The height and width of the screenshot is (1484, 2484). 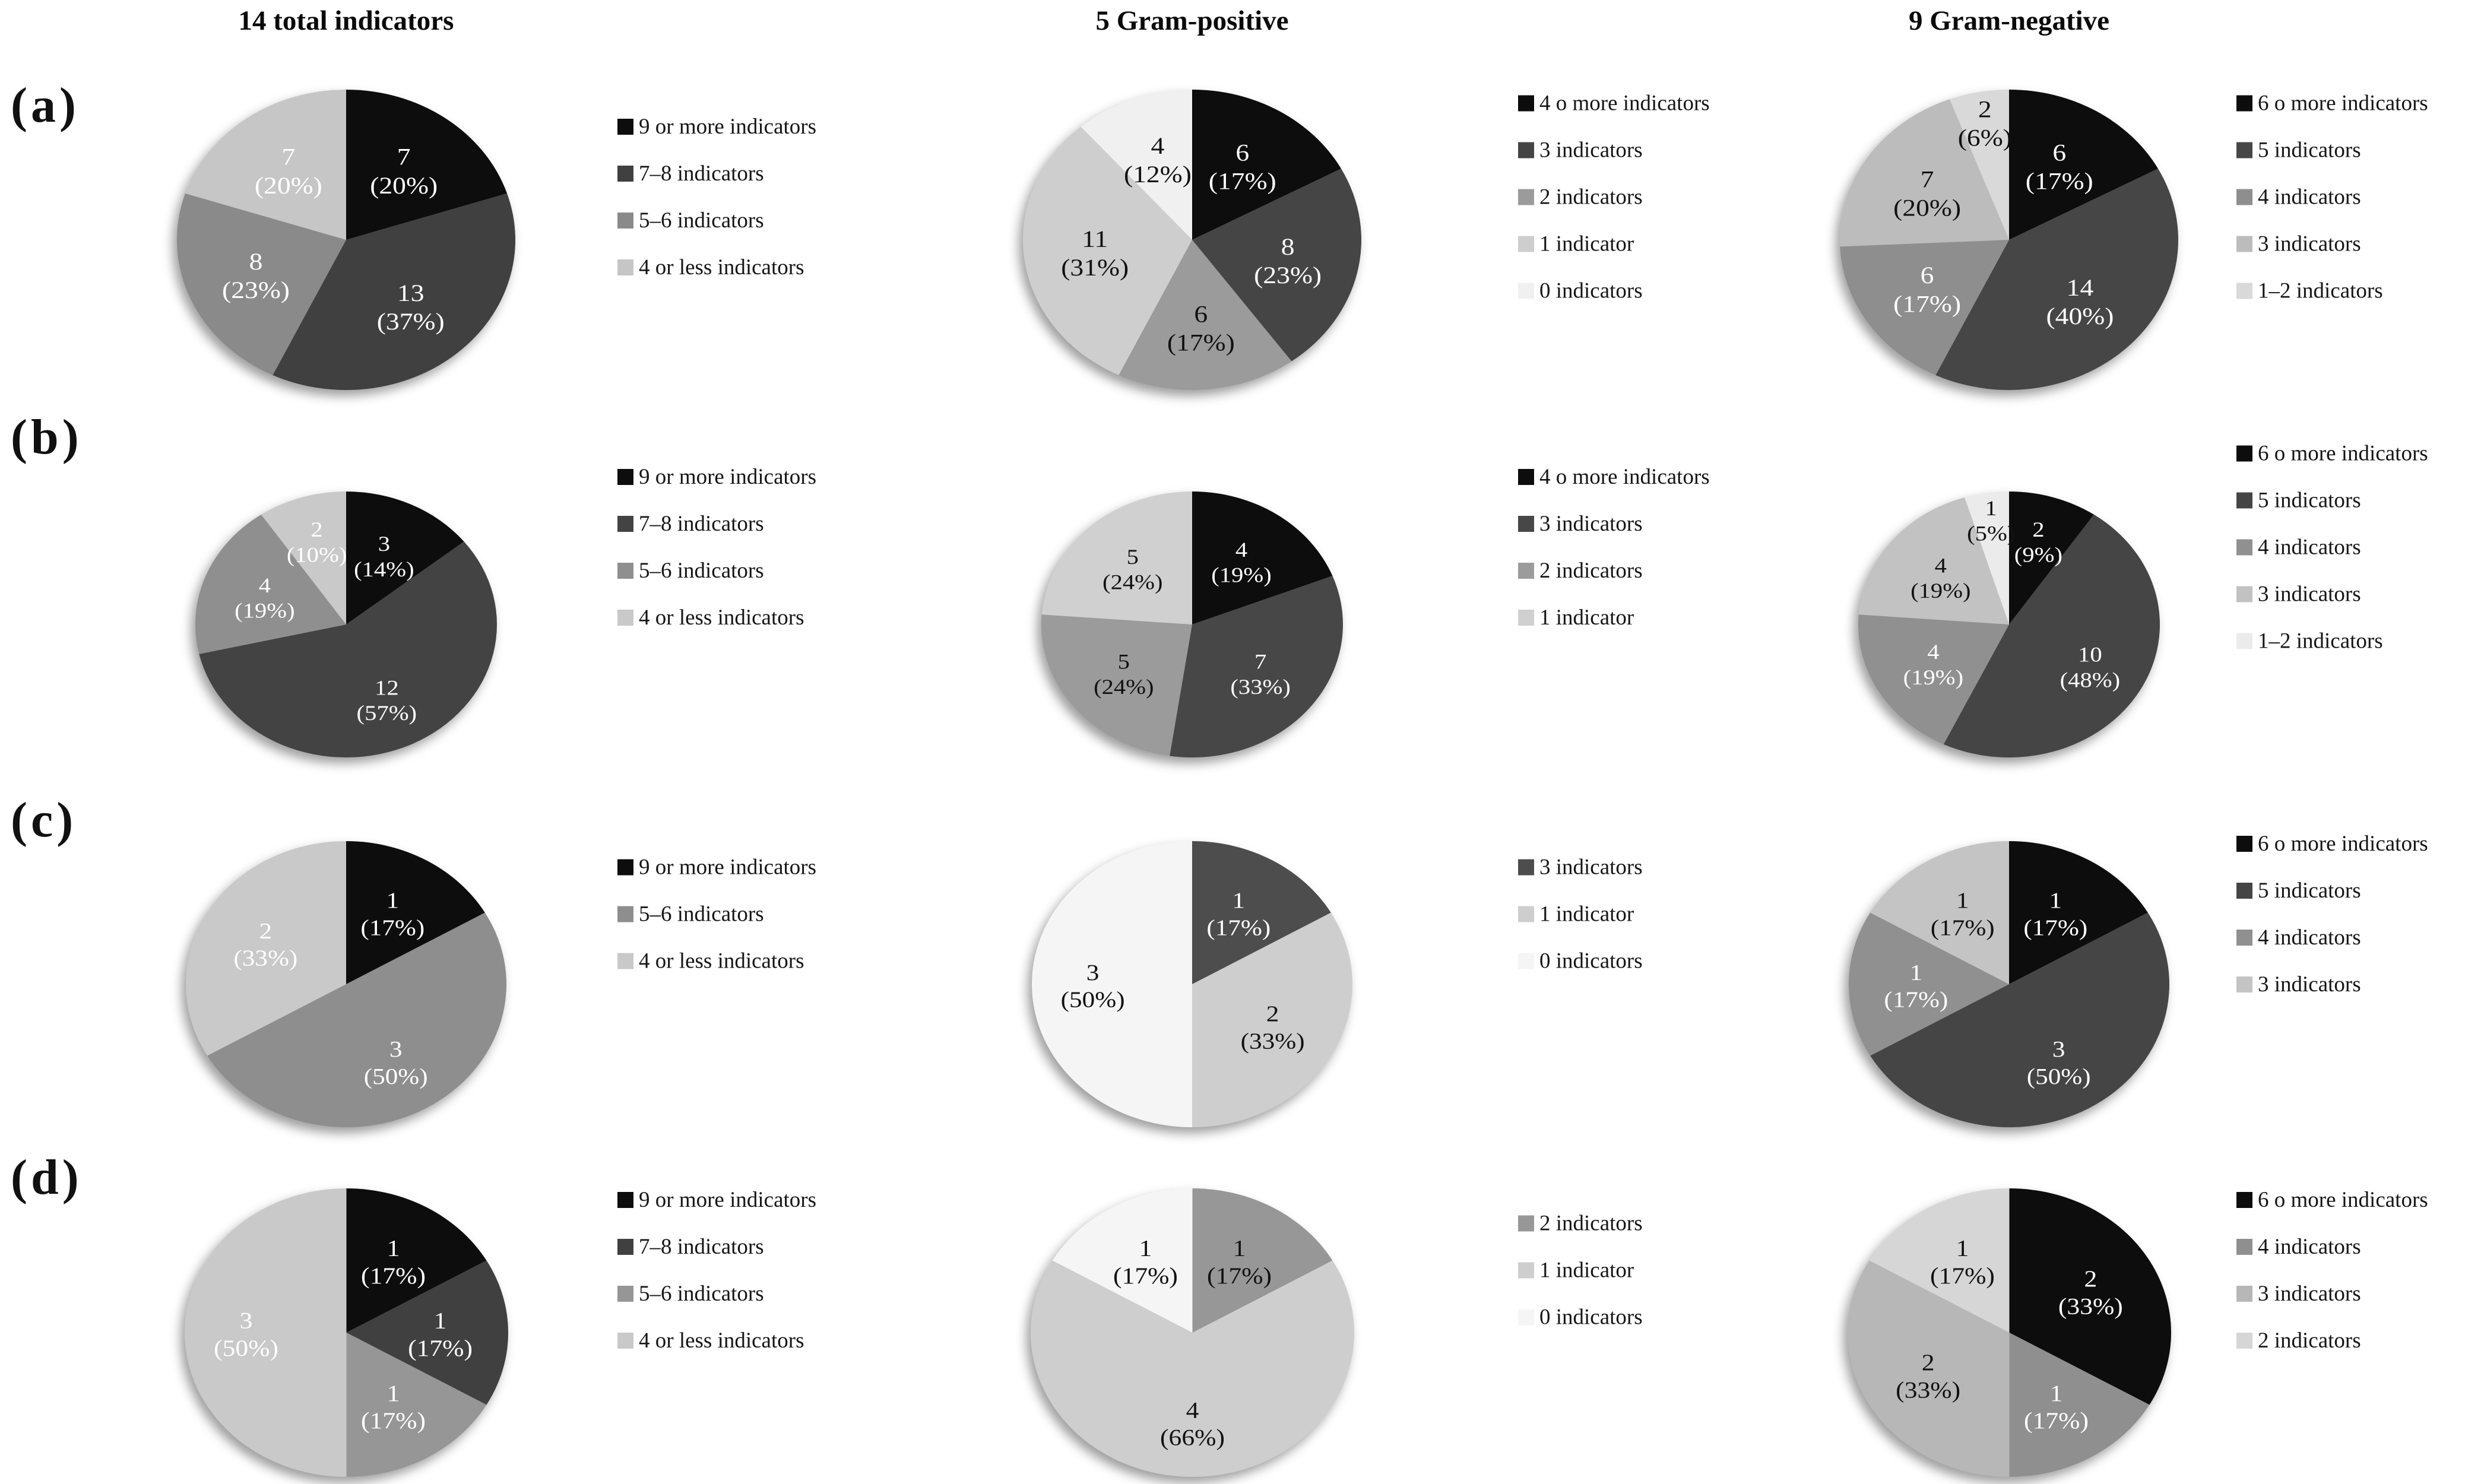 I want to click on pie-chart-c-total: 1(17%) 3(50%) 2(33%), so click(x=346, y=984).